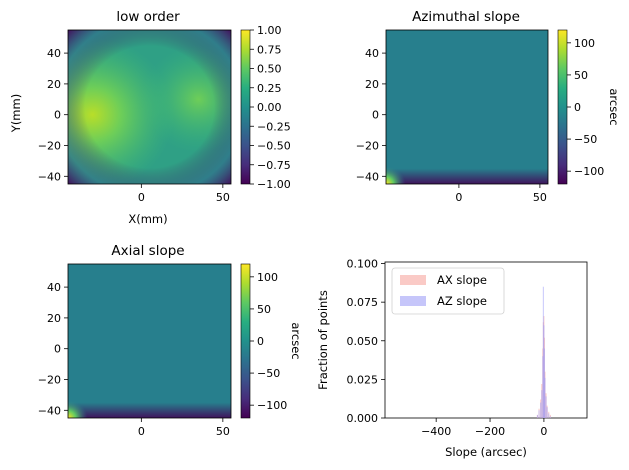  I want to click on low-order-xlabel: X(mm), so click(147, 219).